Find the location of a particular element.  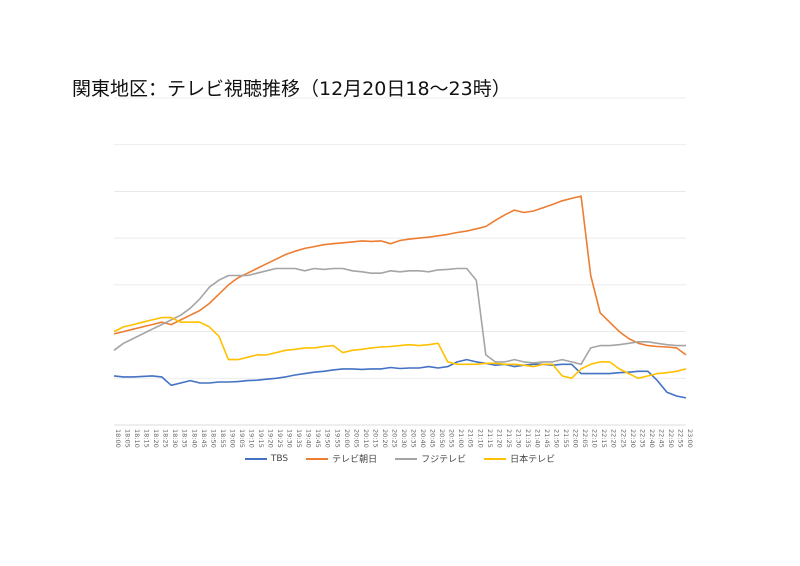

x-tick-label: 20:00 is located at coordinates (347, 438).